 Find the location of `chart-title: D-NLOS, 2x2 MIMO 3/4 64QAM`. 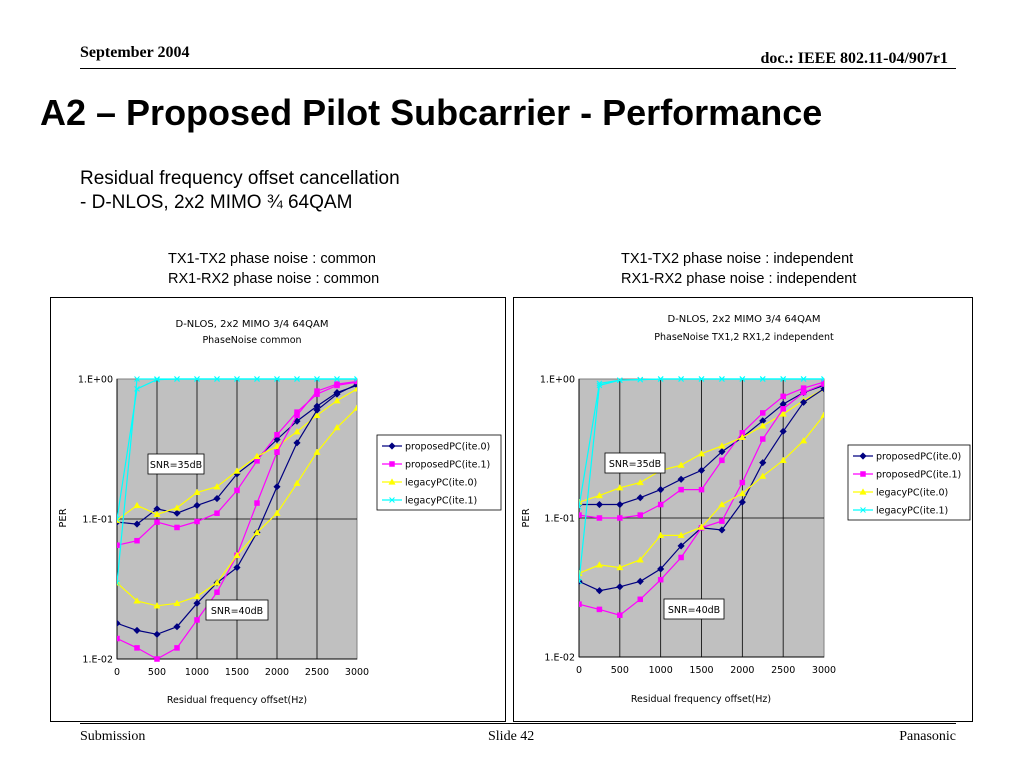

chart-title: D-NLOS, 2x2 MIMO 3/4 64QAM is located at coordinates (744, 319).